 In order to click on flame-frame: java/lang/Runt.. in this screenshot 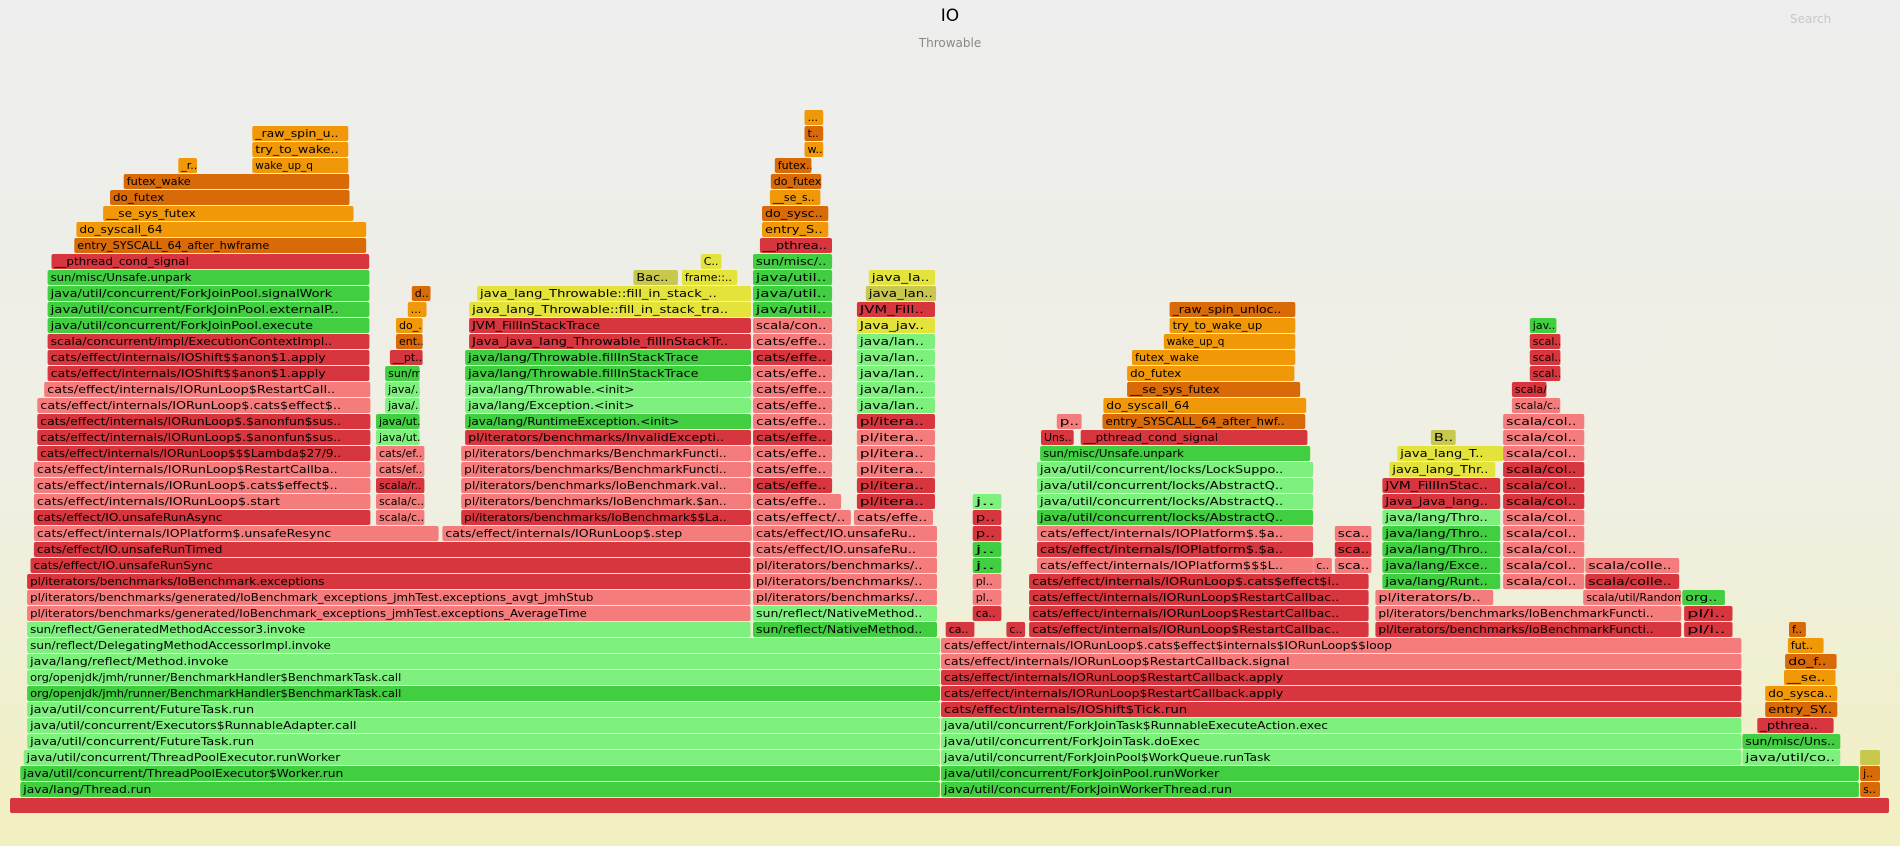, I will do `click(1441, 581)`.